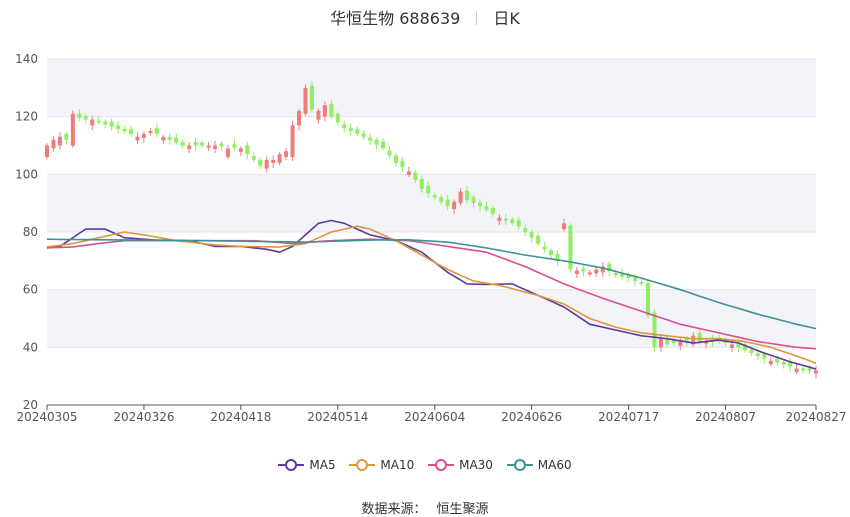  I want to click on legend-ma5-label: MA5, so click(322, 465).